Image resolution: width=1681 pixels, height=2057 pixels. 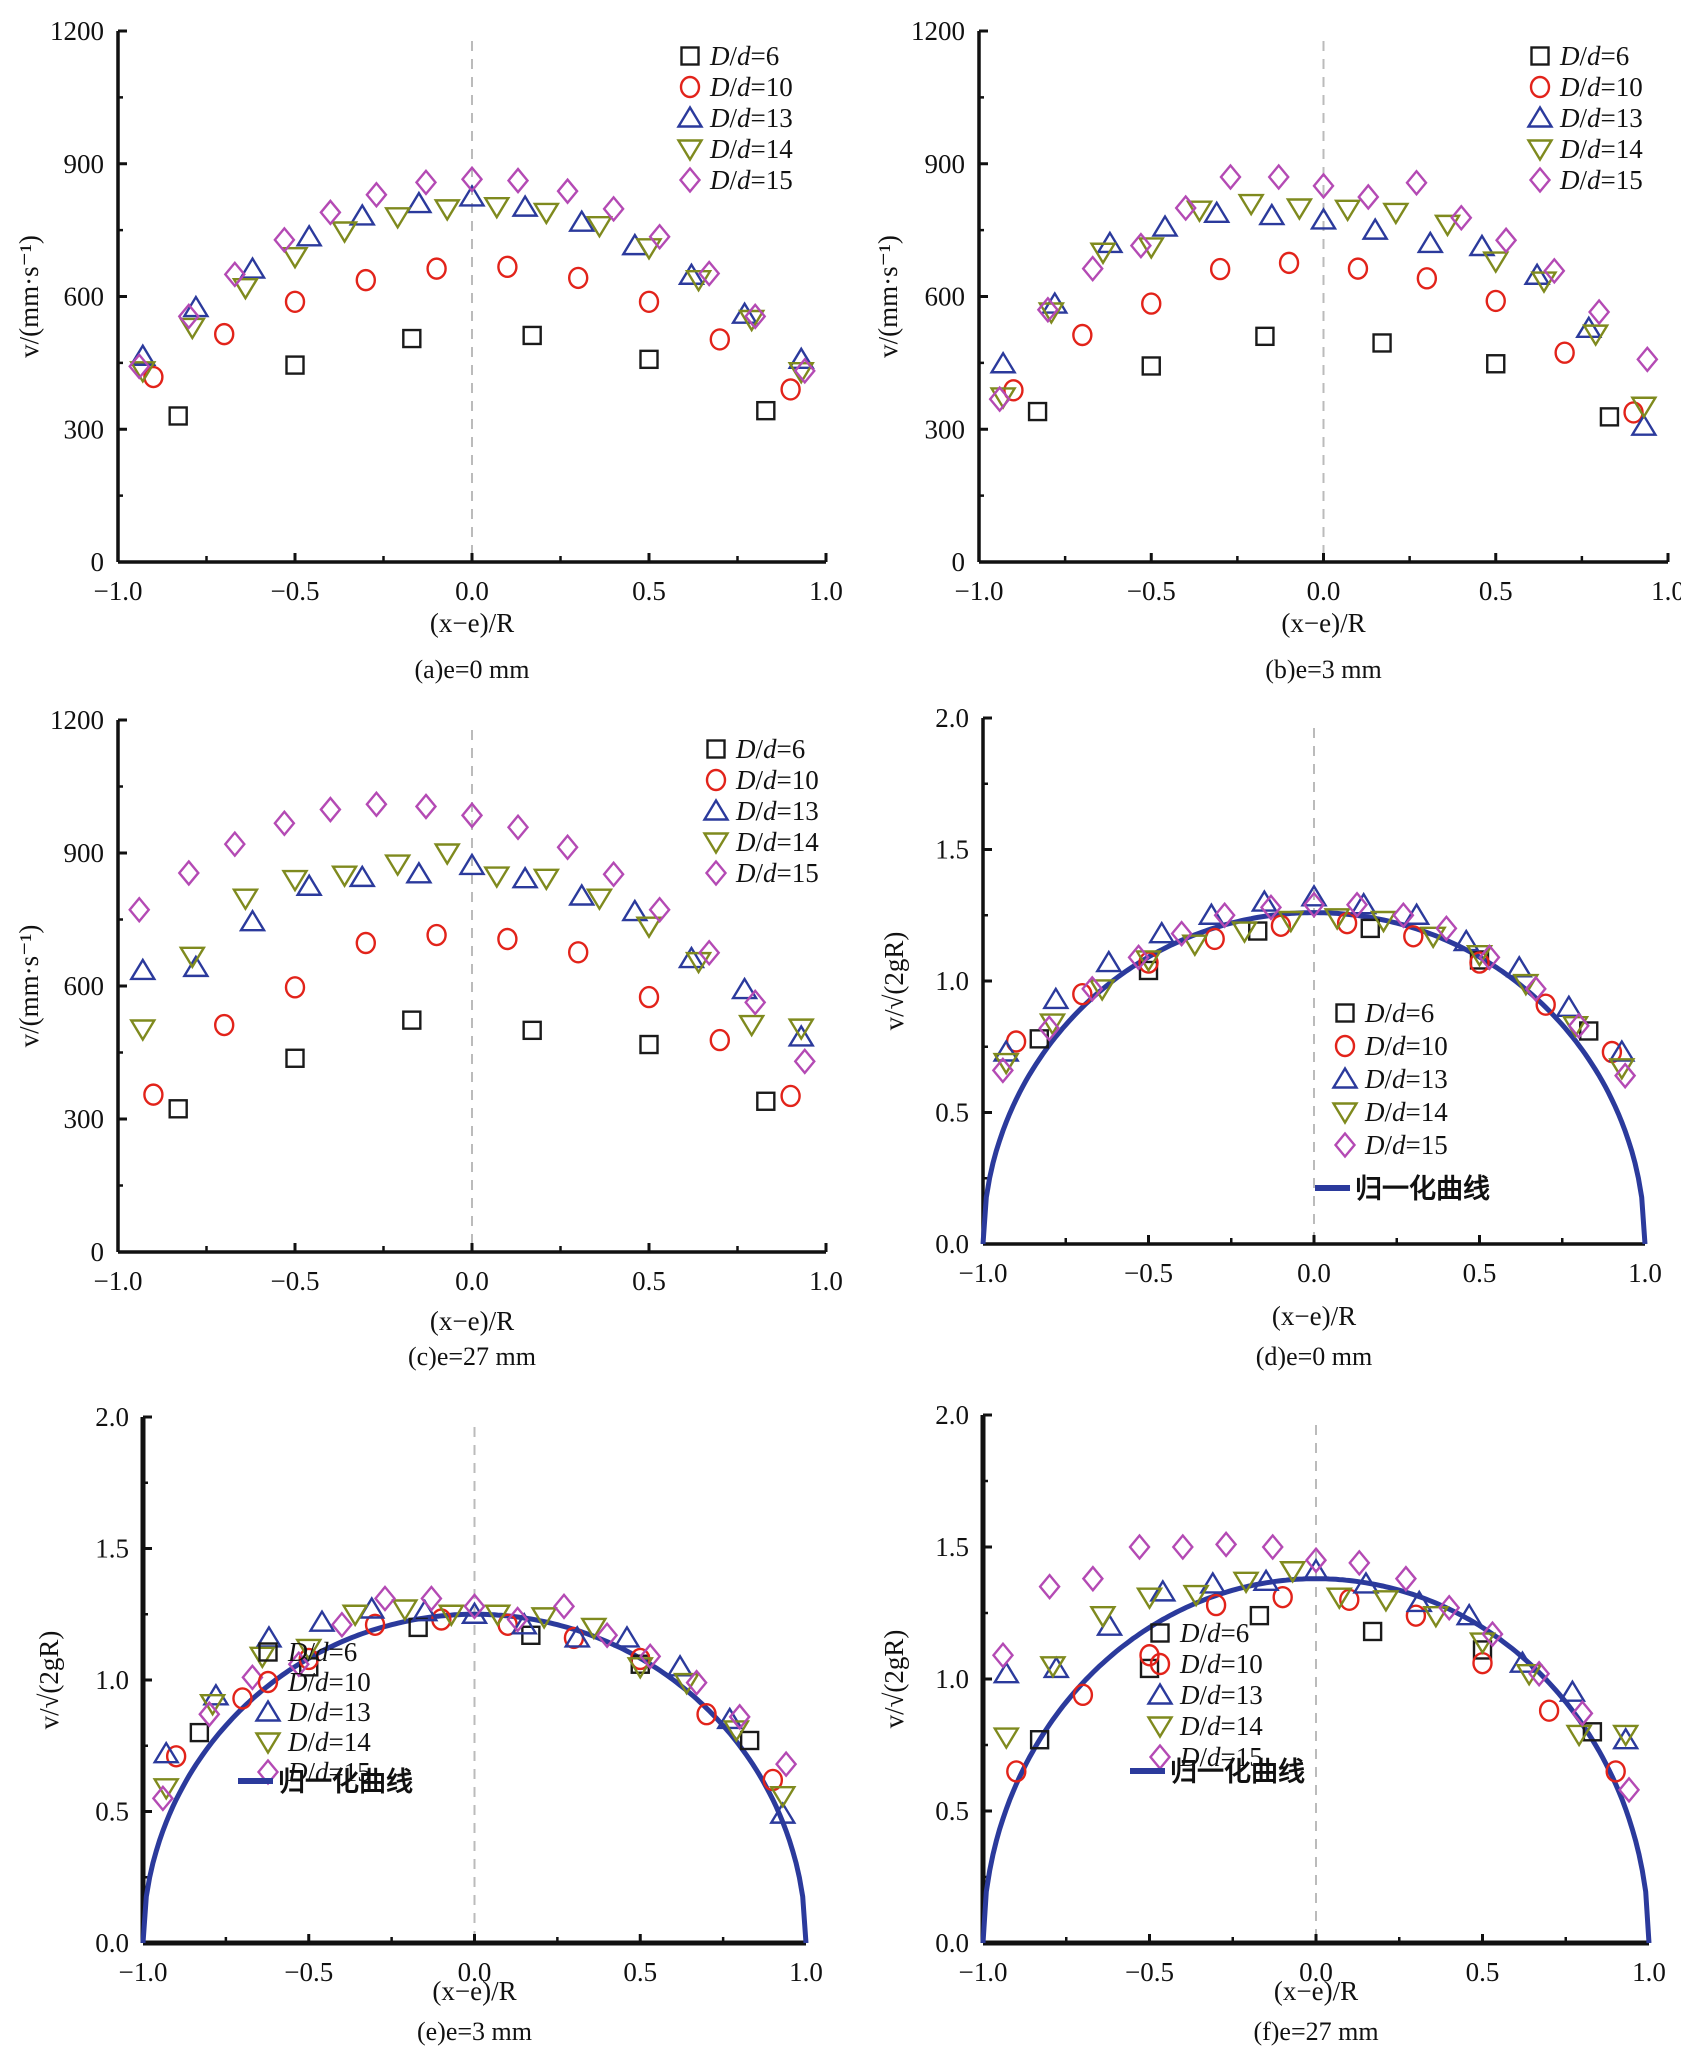 What do you see at coordinates (1480, 1273) in the screenshot?
I see `x-tick-label: 0.5` at bounding box center [1480, 1273].